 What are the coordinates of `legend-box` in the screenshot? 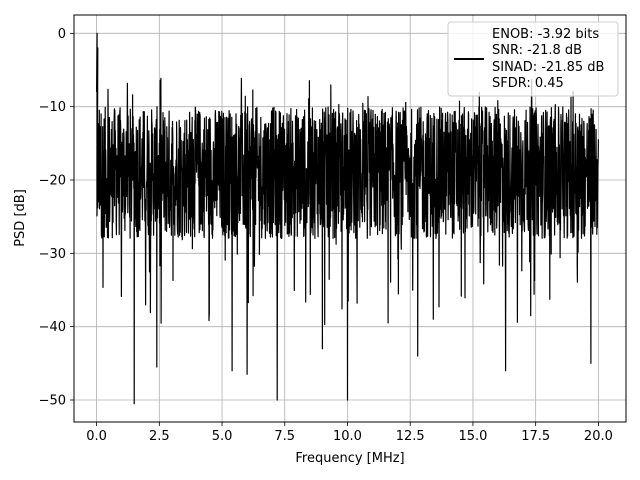 It's located at (533, 59).